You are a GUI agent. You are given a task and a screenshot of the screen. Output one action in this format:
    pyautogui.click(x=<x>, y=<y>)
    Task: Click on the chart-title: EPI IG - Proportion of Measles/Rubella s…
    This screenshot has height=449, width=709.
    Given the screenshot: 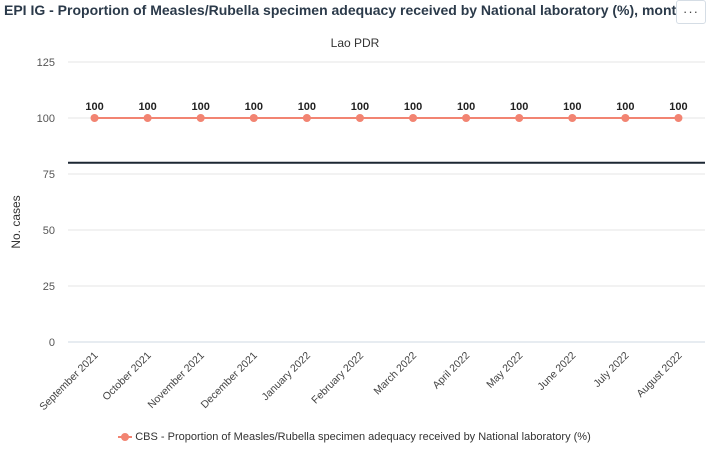 What is the action you would take?
    pyautogui.click(x=350, y=10)
    